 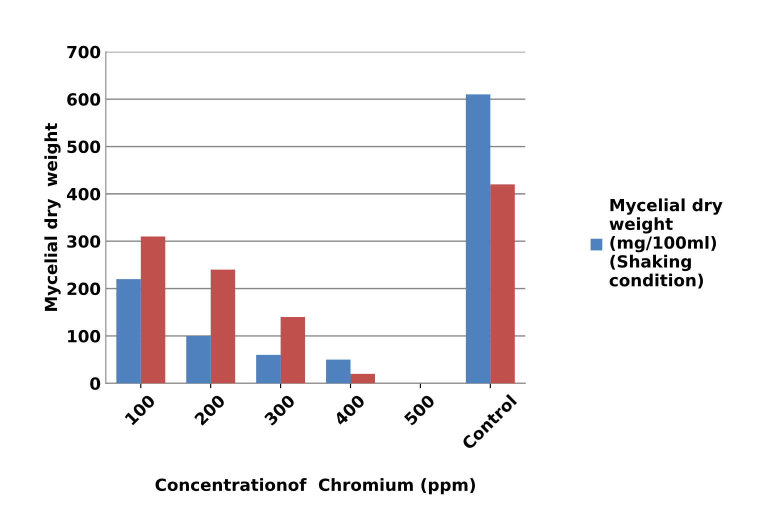 What do you see at coordinates (84, 336) in the screenshot?
I see `y-tick-label: 100` at bounding box center [84, 336].